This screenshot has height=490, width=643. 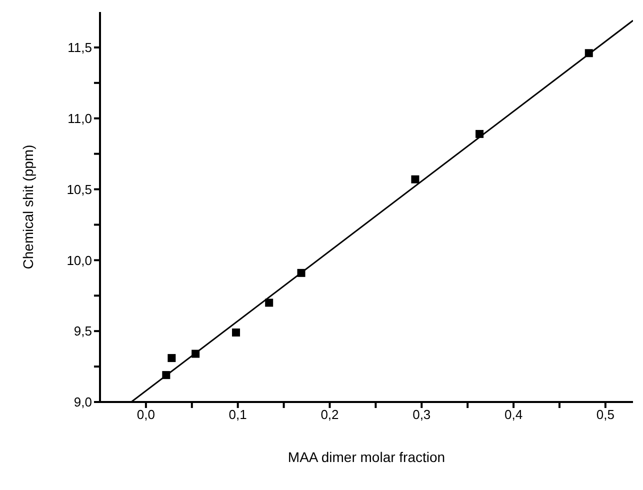 I want to click on y-tick-label: 10,0, so click(x=79, y=260).